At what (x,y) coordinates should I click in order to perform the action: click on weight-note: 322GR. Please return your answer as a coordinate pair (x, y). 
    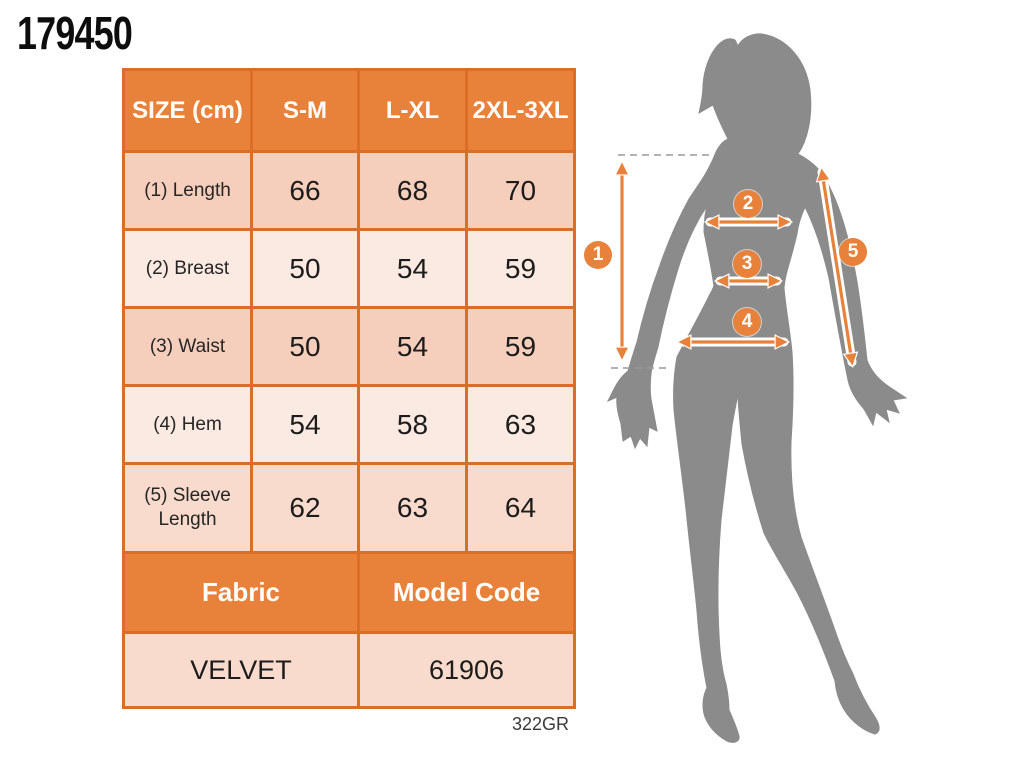
    Looking at the image, I should click on (540, 724).